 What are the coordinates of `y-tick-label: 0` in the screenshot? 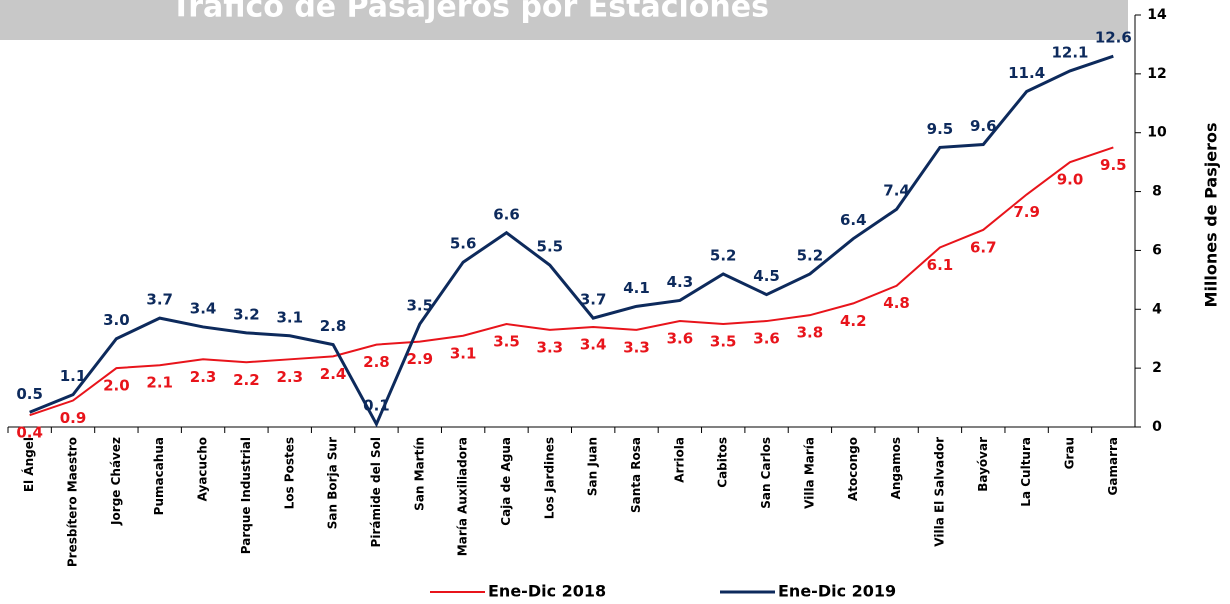 It's located at (1157, 427).